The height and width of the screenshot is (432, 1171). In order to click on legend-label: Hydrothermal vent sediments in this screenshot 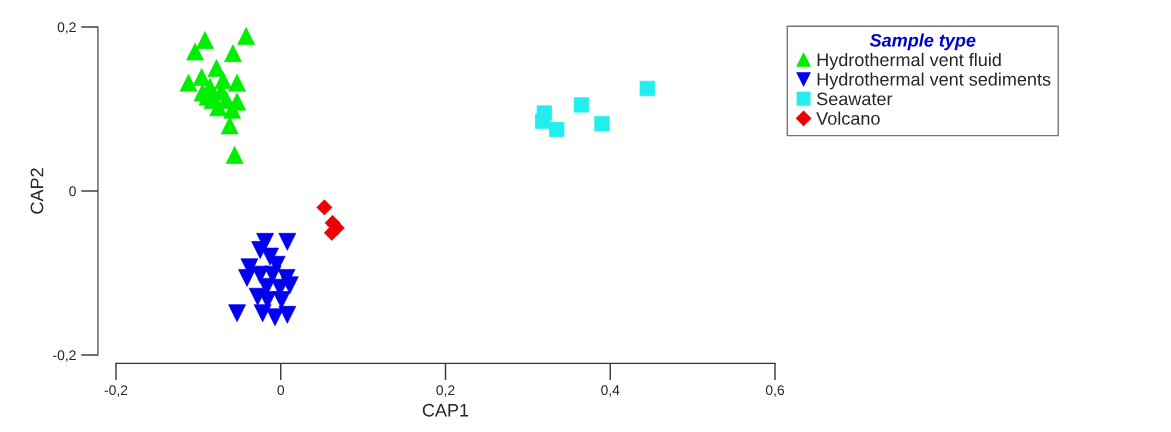, I will do `click(934, 81)`.